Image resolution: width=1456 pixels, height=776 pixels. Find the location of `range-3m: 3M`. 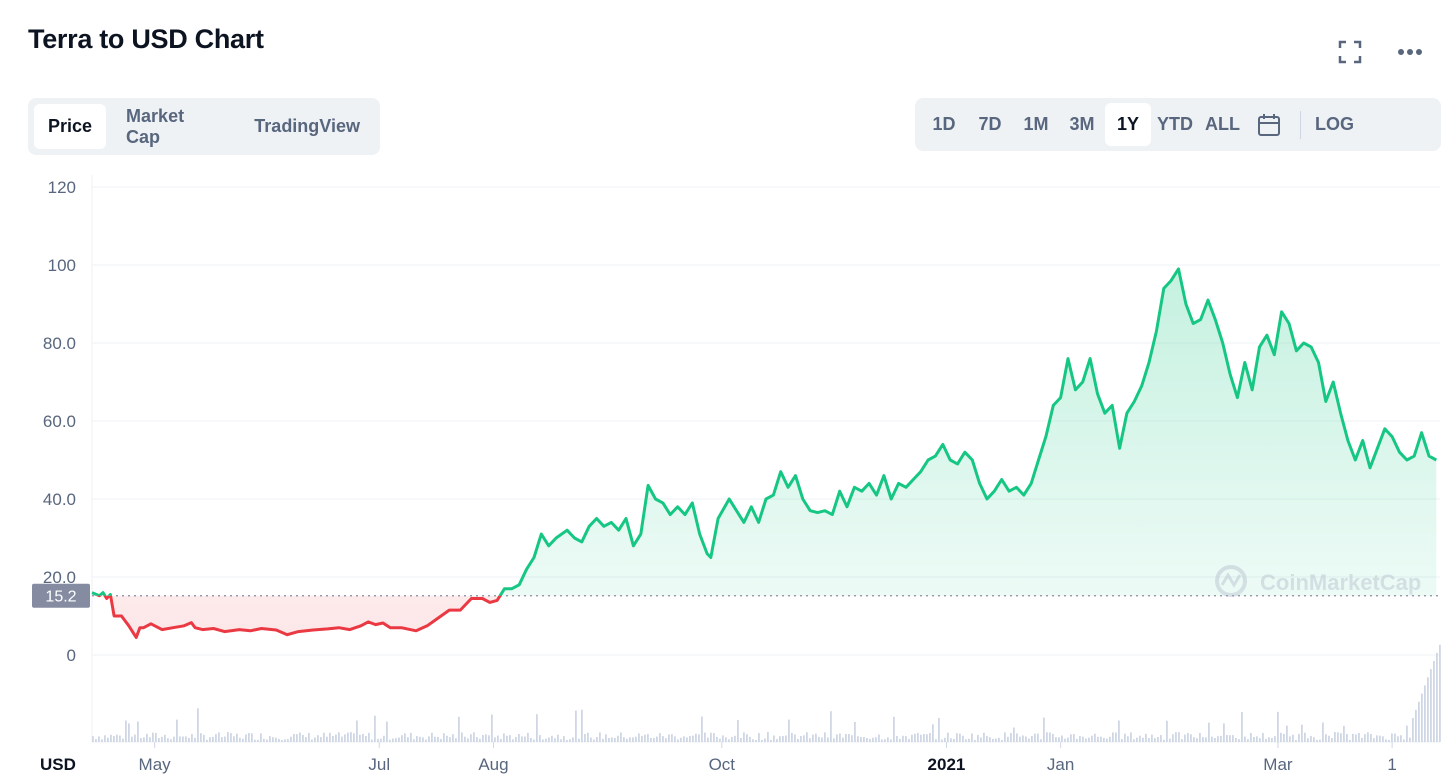

range-3m: 3M is located at coordinates (1082, 124).